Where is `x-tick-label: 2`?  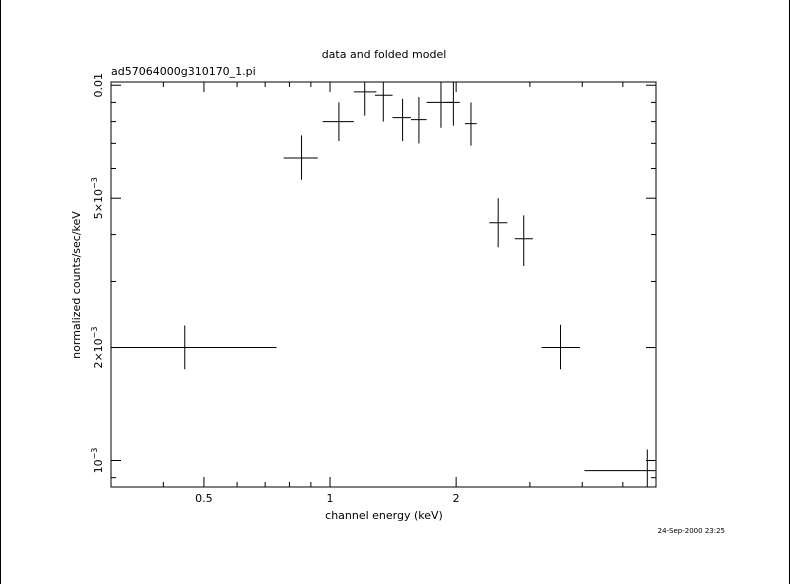
x-tick-label: 2 is located at coordinates (456, 498).